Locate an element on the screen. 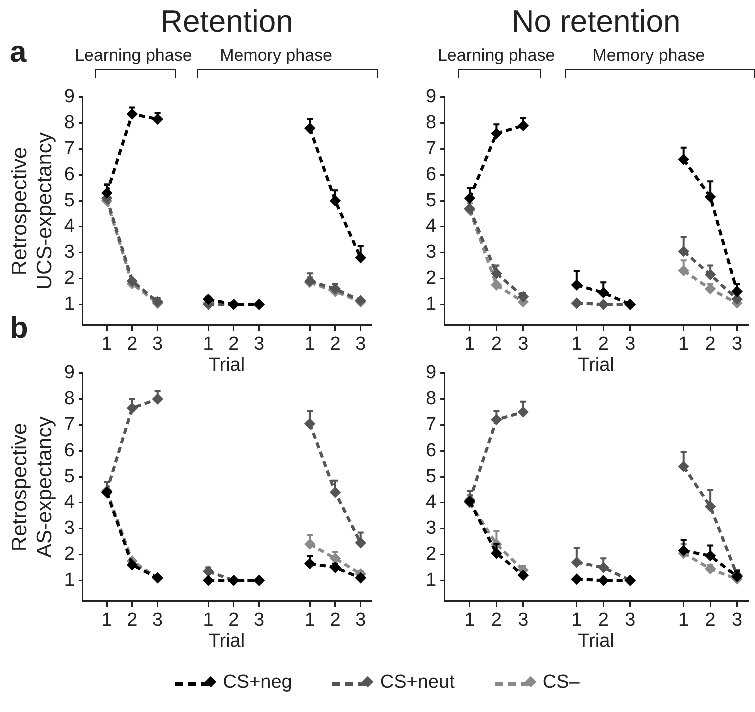 The image size is (755, 712). legend-label: CS+neut is located at coordinates (417, 683).